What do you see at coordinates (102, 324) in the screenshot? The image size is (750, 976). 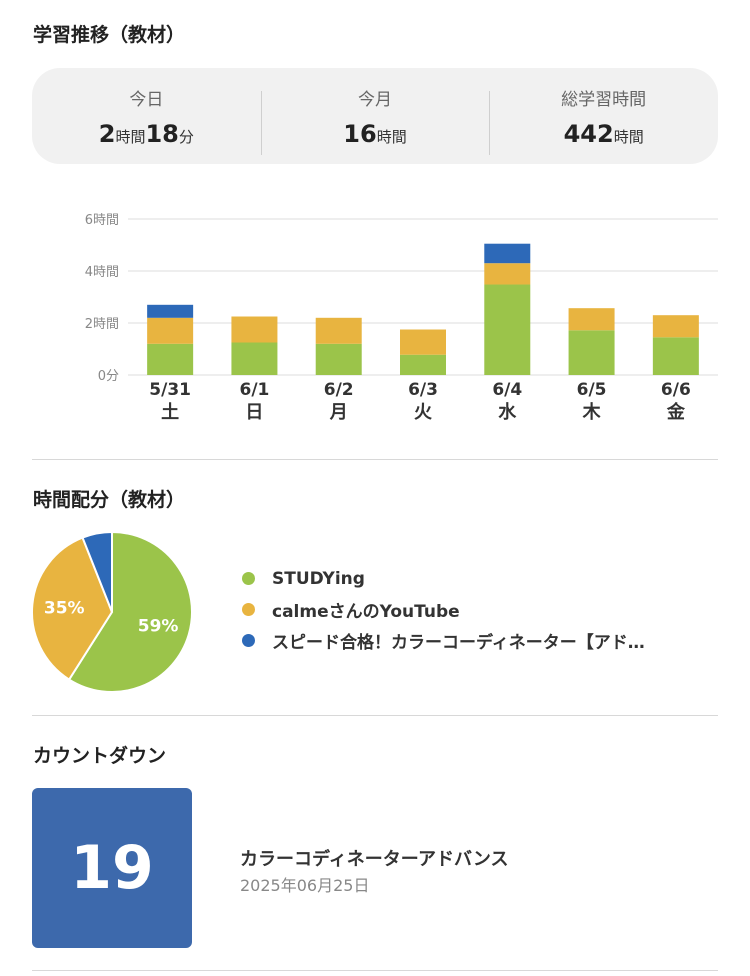 I see `y-tick-label: 2時間` at bounding box center [102, 324].